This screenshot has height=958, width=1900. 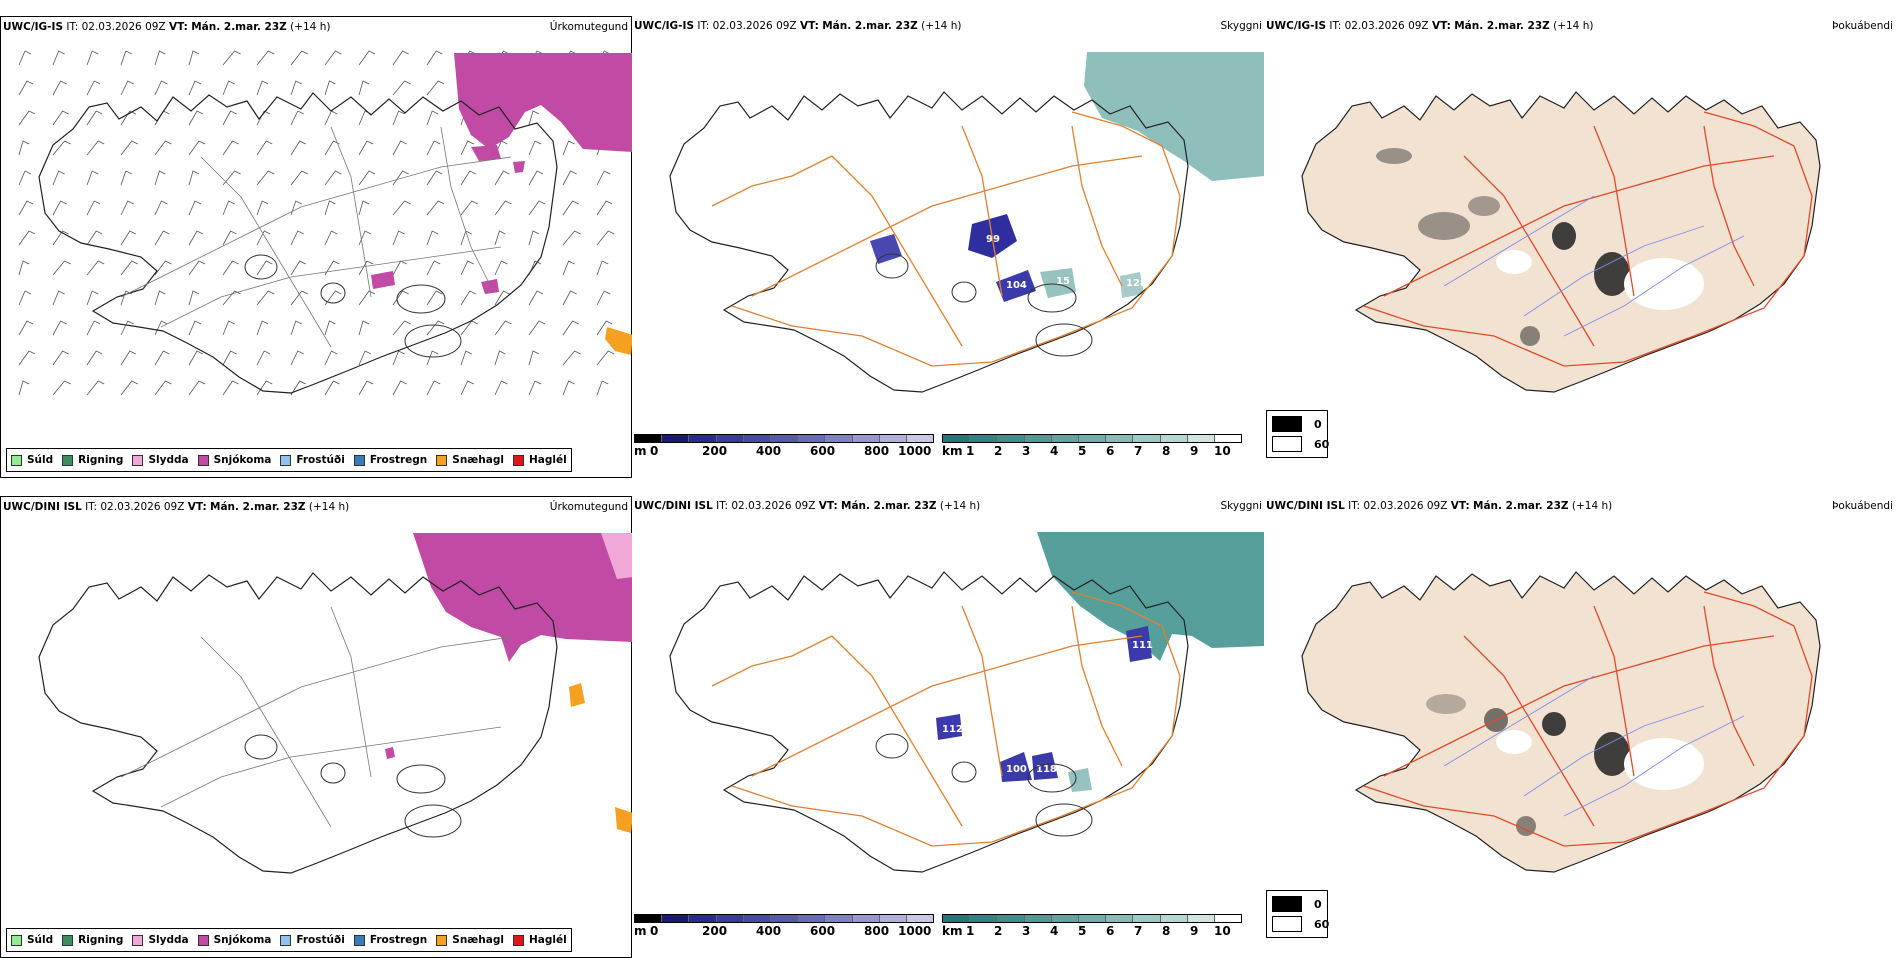 I want to click on fog-index-legend: 0 60, so click(x=1297, y=914).